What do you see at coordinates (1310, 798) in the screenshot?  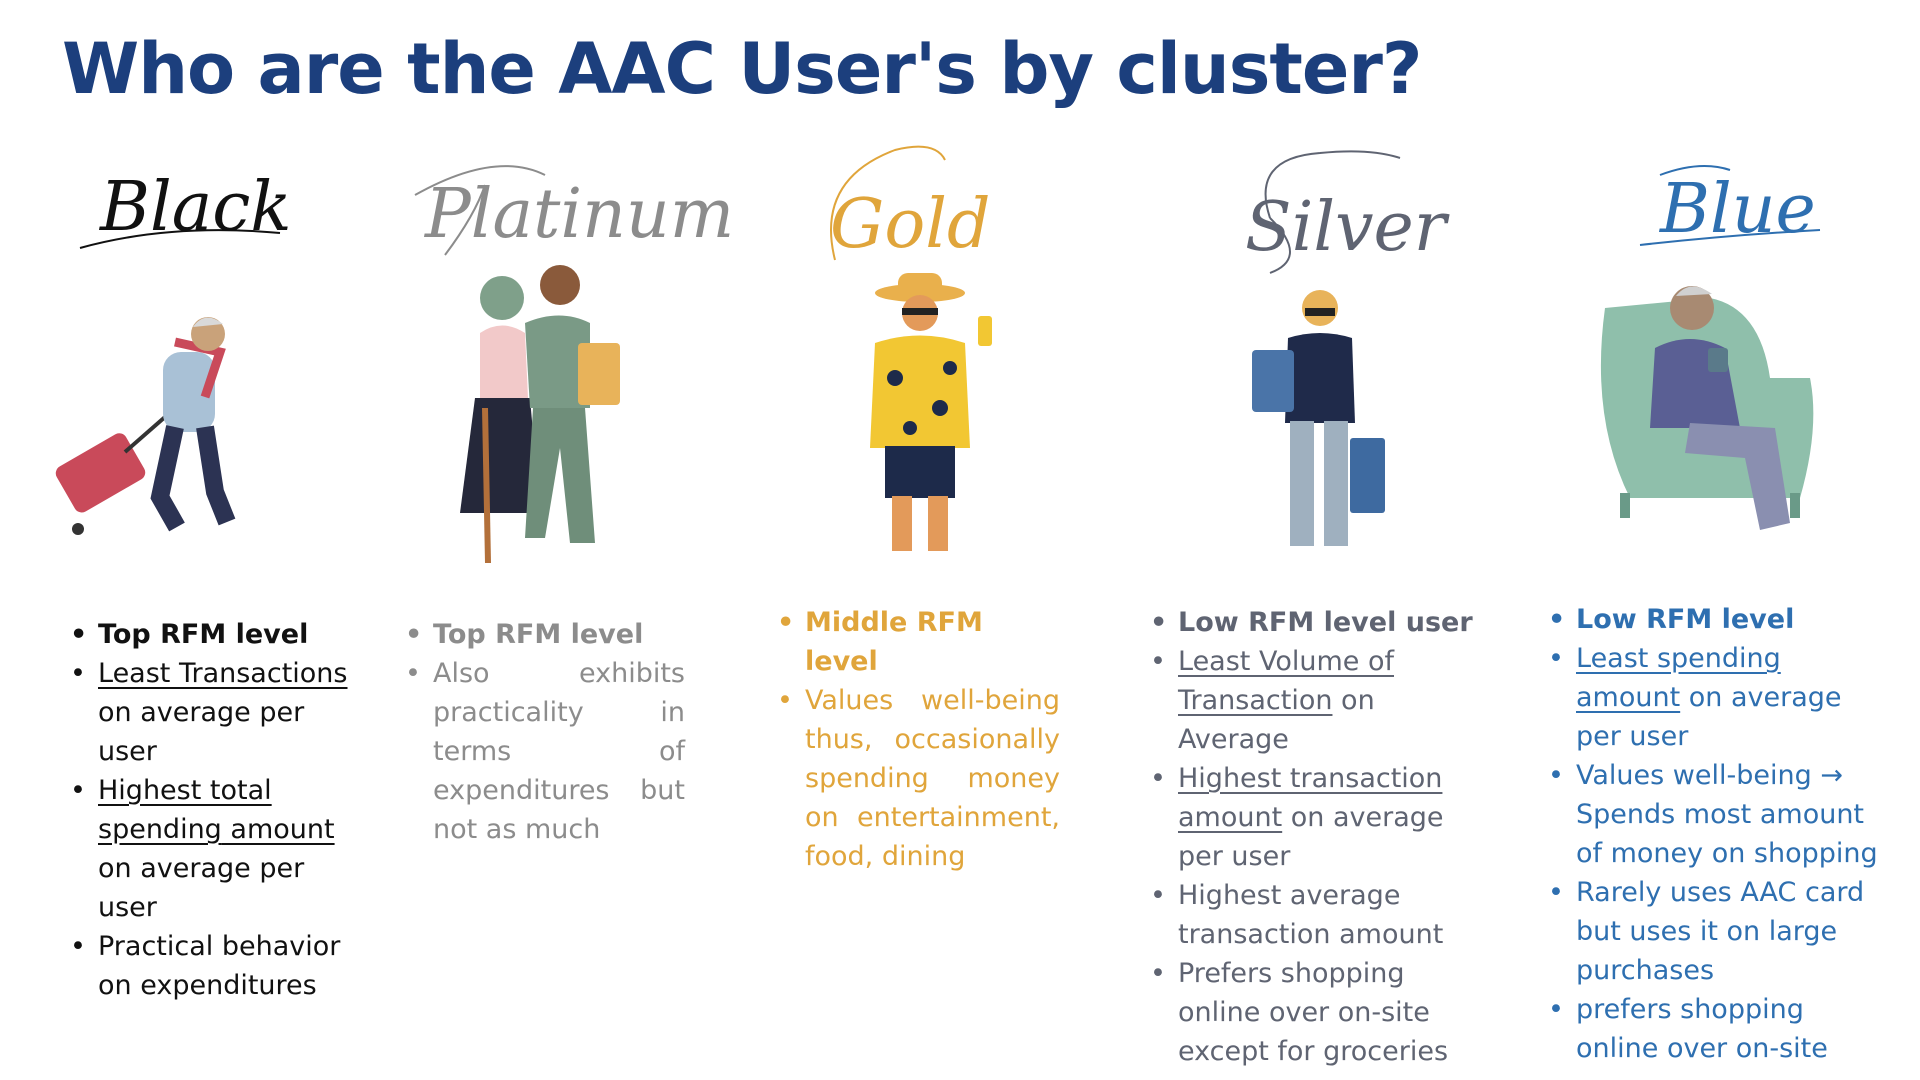 I see `bullet-text: Highest transaction amount` at bounding box center [1310, 798].